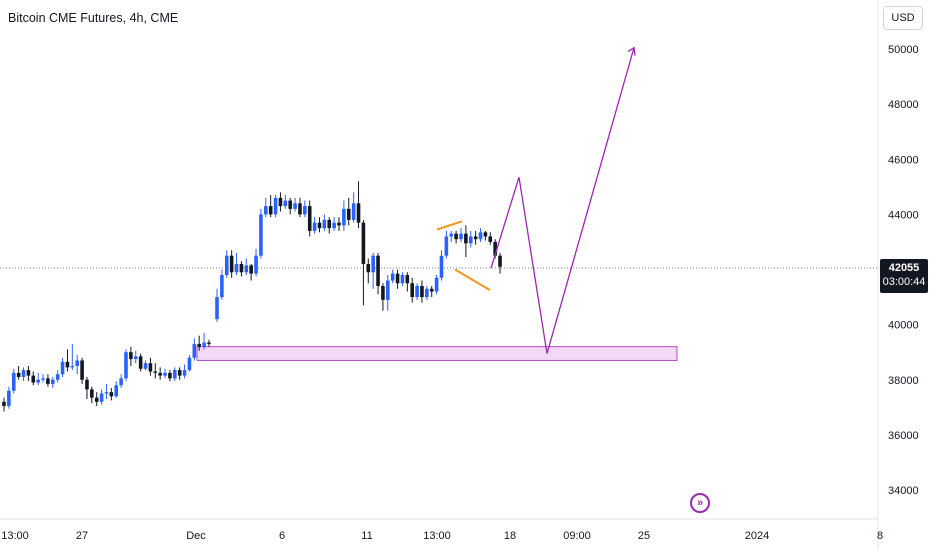 This screenshot has height=550, width=932. I want to click on bar-countdown: 03:00:44, so click(904, 282).